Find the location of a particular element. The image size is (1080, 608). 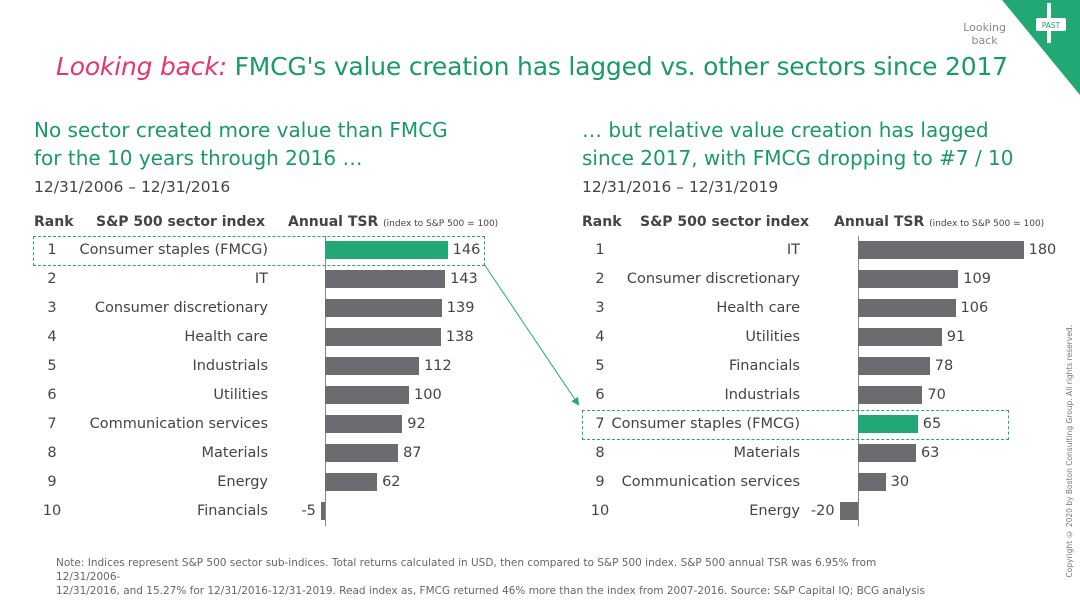

right-value-label: 106 is located at coordinates (974, 308).